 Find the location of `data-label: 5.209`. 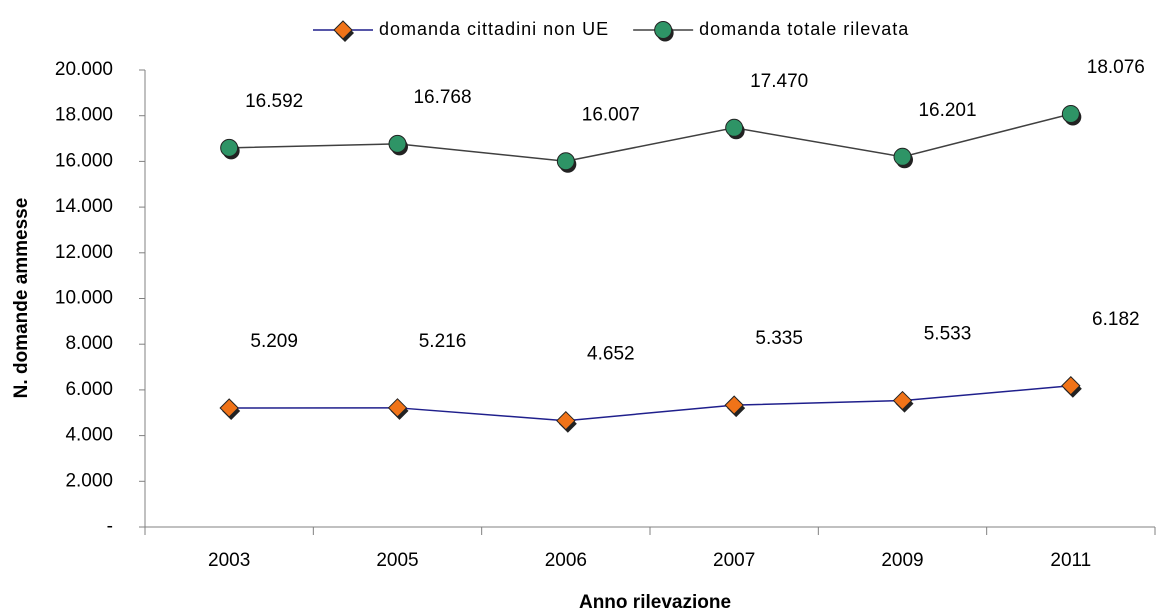

data-label: 5.209 is located at coordinates (274, 341).